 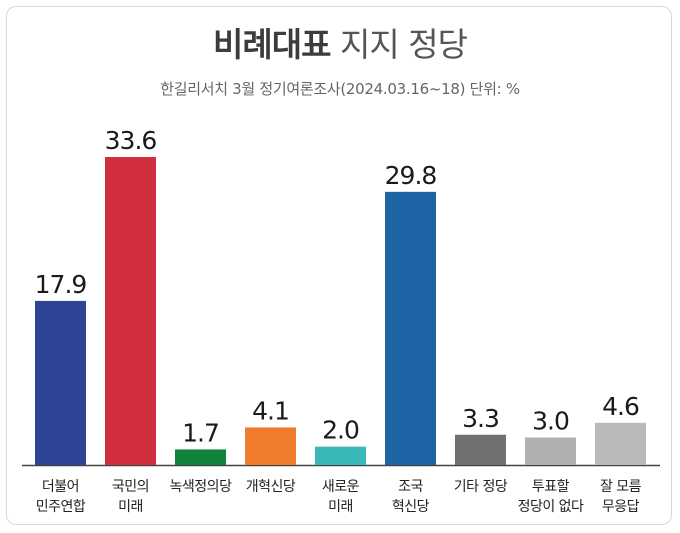 I want to click on category-label-0: 더불어 민주연합, so click(x=60, y=497).